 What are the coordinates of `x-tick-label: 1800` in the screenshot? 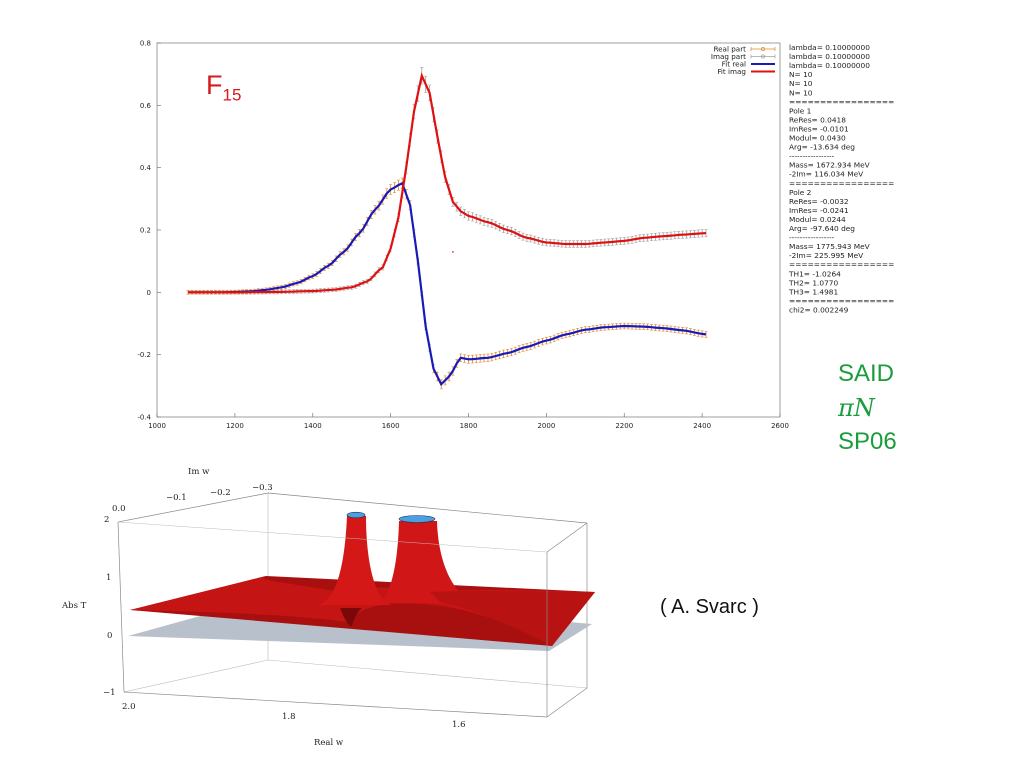 It's located at (469, 426).